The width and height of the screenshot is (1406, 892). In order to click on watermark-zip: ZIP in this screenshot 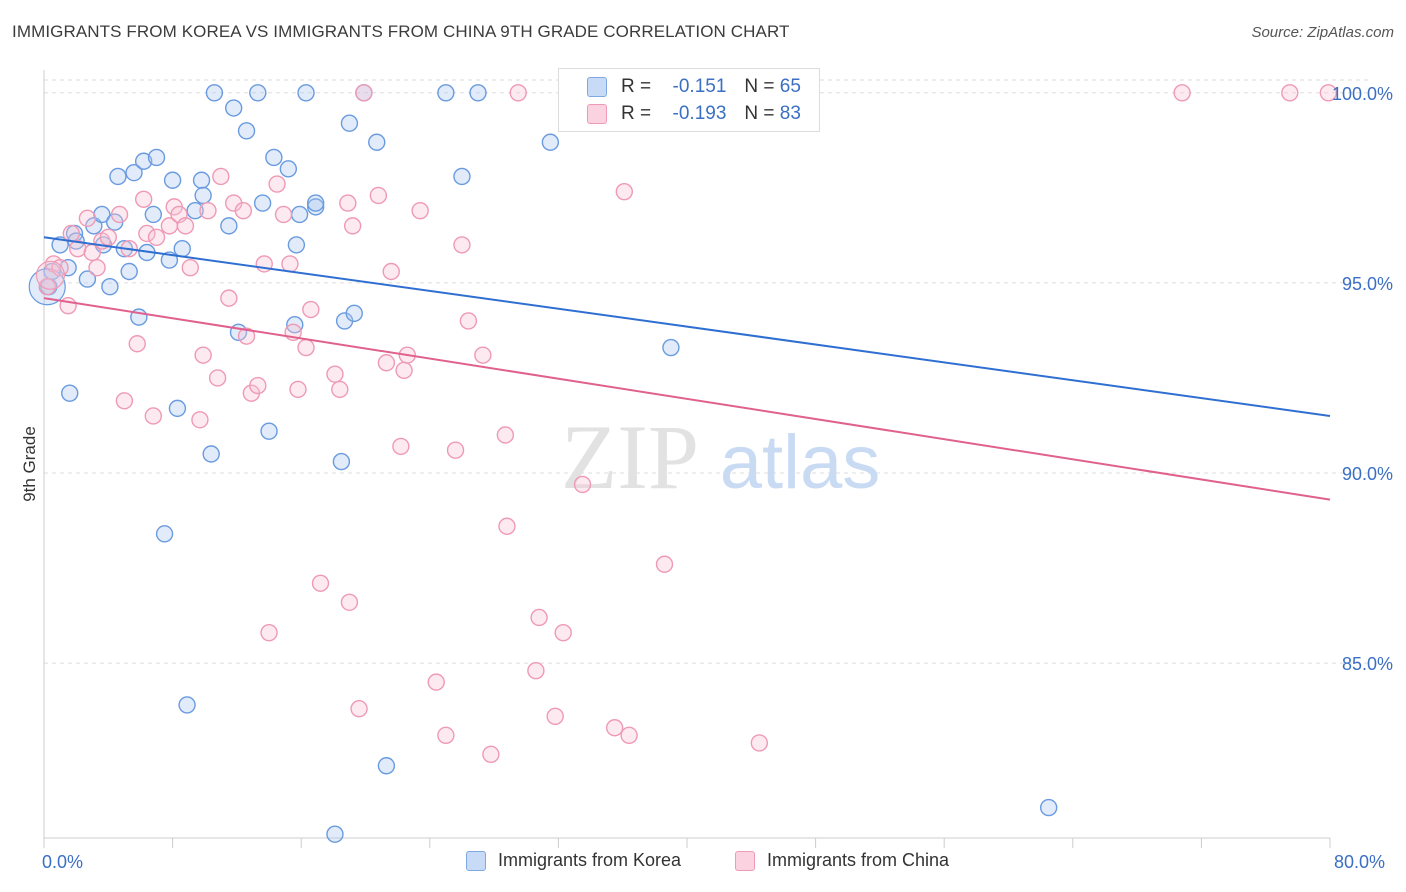, I will do `click(630, 457)`.